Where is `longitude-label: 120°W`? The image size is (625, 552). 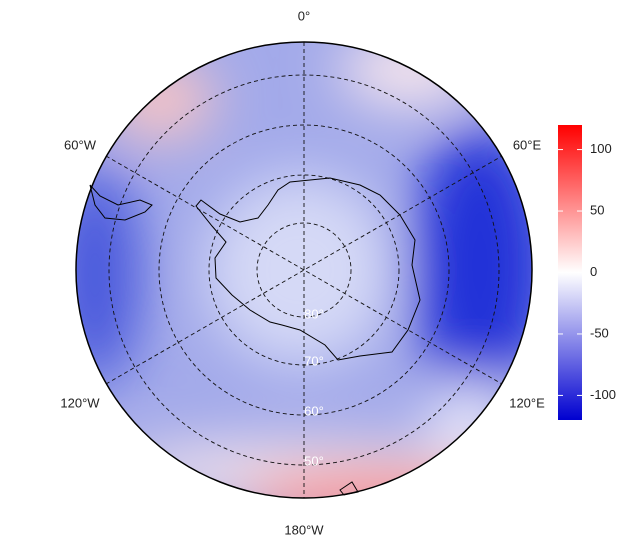
longitude-label: 120°W is located at coordinates (80, 402).